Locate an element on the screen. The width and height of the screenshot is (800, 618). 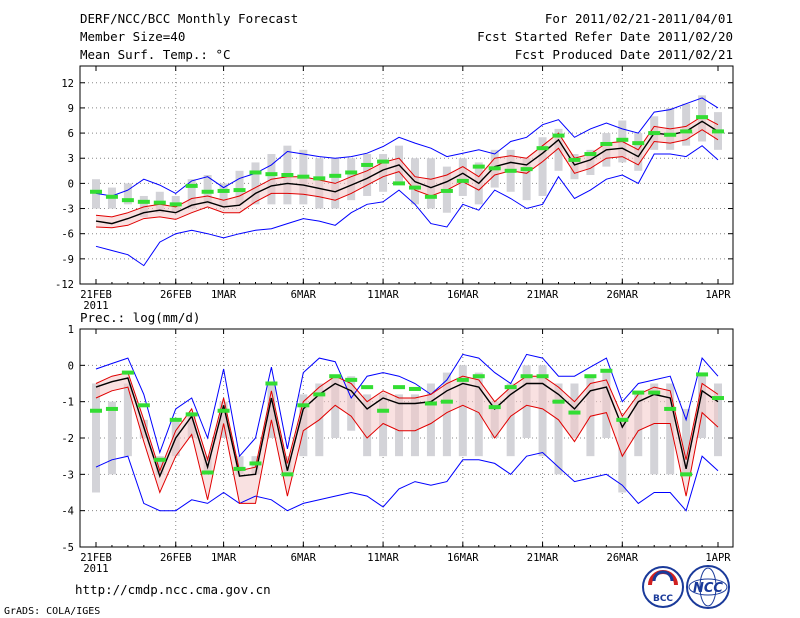
y-tick-label: 3 is located at coordinates (71, 159).